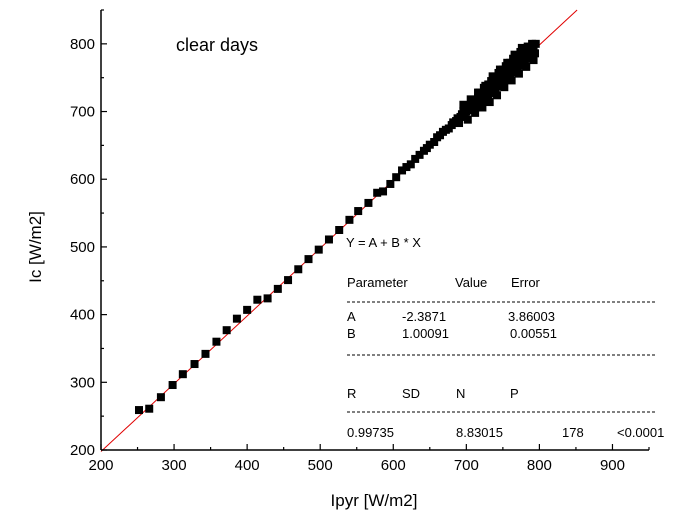 The width and height of the screenshot is (684, 518). I want to click on fit-row-b-value: 1.00091, so click(425, 333).